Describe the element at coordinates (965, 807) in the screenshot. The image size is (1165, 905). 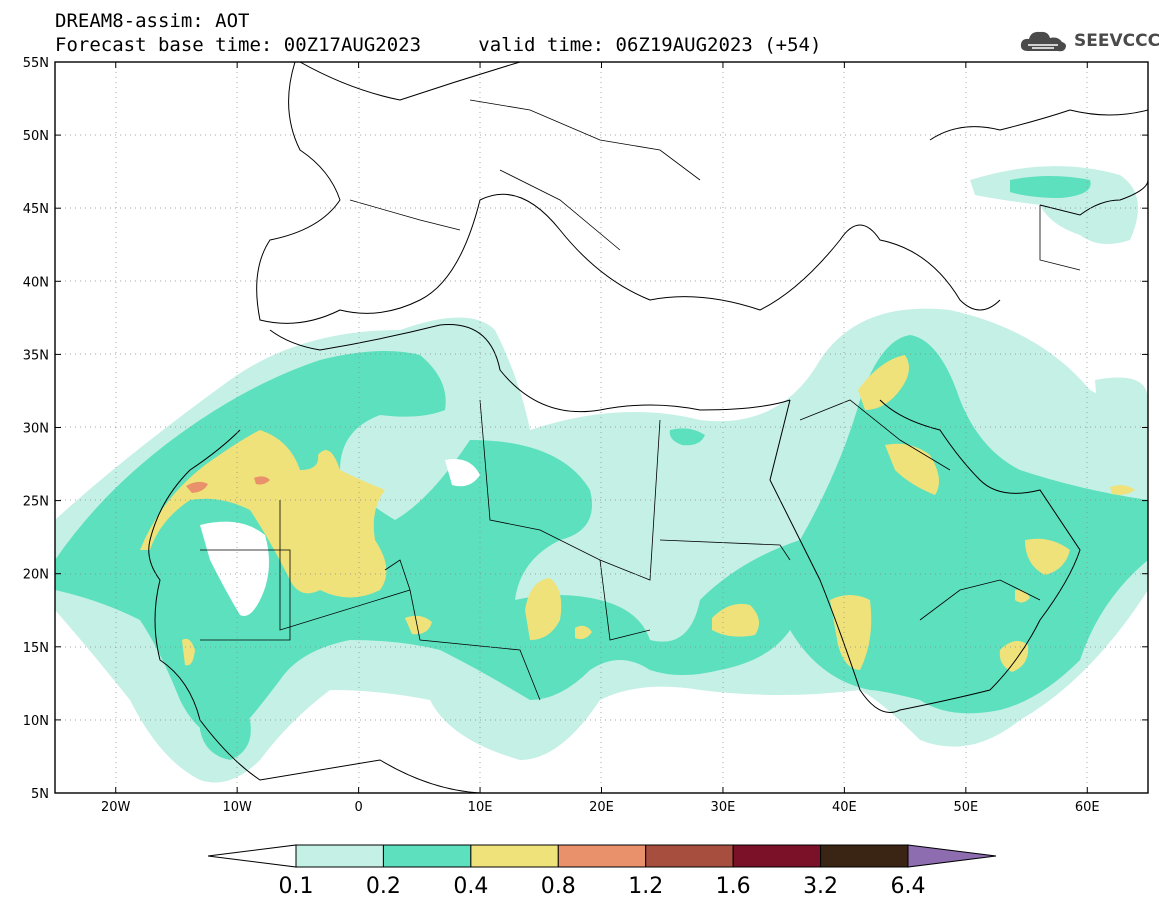
I see `lon-tick-label: 50E` at that location.